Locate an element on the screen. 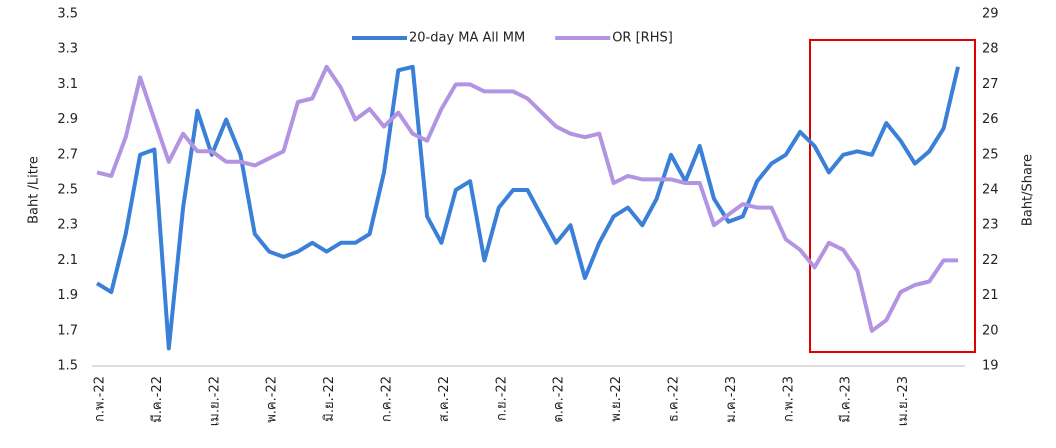 This screenshot has height=448, width=1056. y-tick-label: 2.9 is located at coordinates (67, 119).